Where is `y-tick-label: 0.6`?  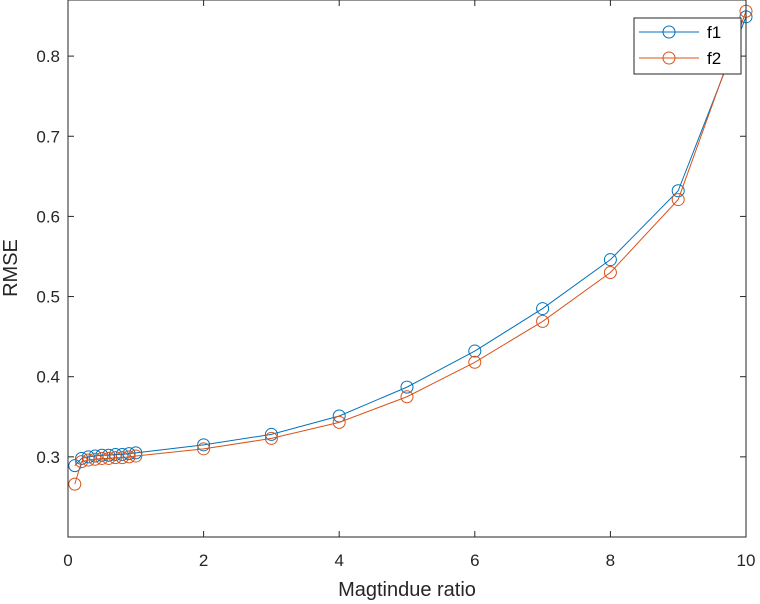 y-tick-label: 0.6 is located at coordinates (48, 216).